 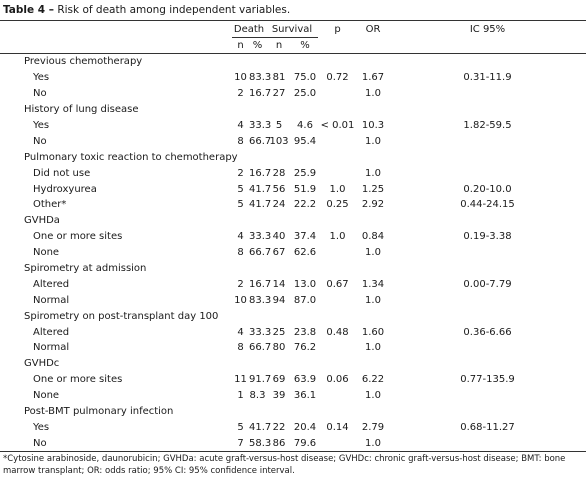 What do you see at coordinates (293, 396) in the screenshot?
I see `table-row: None 1 8.3 39 36.1 1.0` at bounding box center [293, 396].